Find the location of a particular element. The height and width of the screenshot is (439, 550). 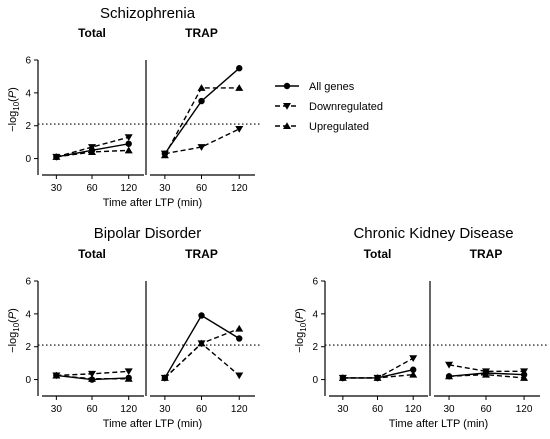

panel-title: Schizophrenia is located at coordinates (148, 13).